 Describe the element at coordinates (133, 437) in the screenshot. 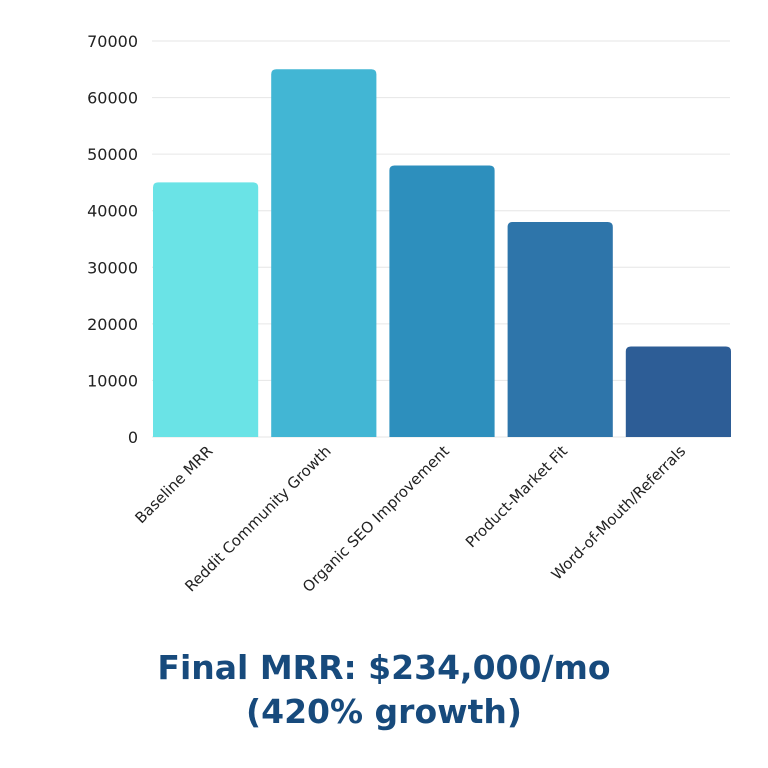

I see `y-tick-label: 0` at that location.